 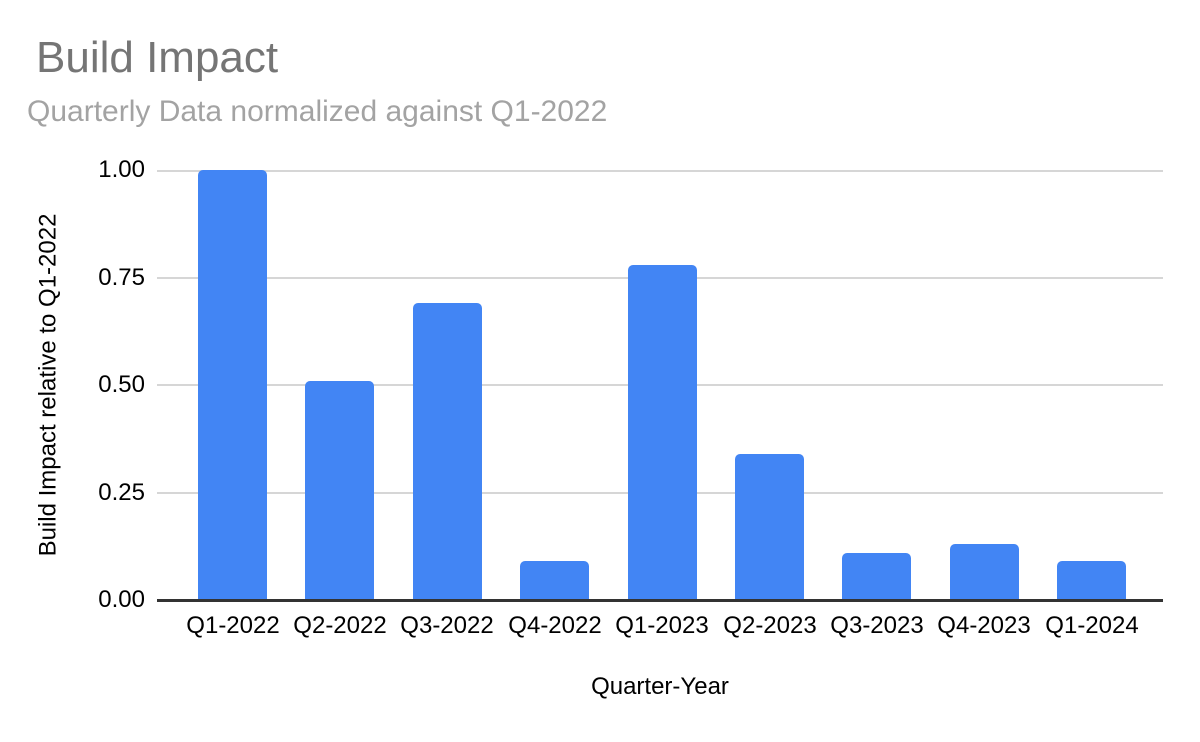 What do you see at coordinates (1092, 625) in the screenshot?
I see `x-tick-label: Q1-2024` at bounding box center [1092, 625].